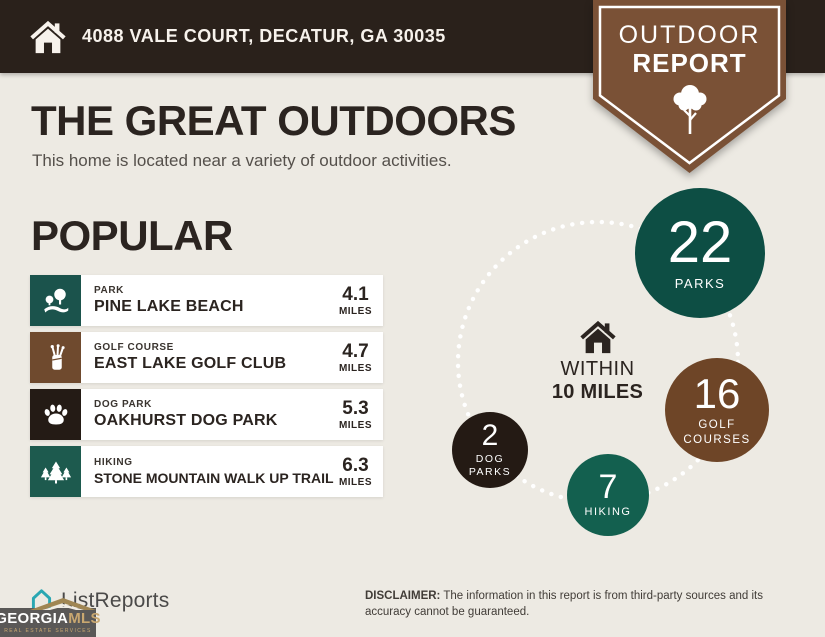 This screenshot has width=825, height=637. I want to click on item-name: OAKHURST DOG PARK, so click(186, 420).